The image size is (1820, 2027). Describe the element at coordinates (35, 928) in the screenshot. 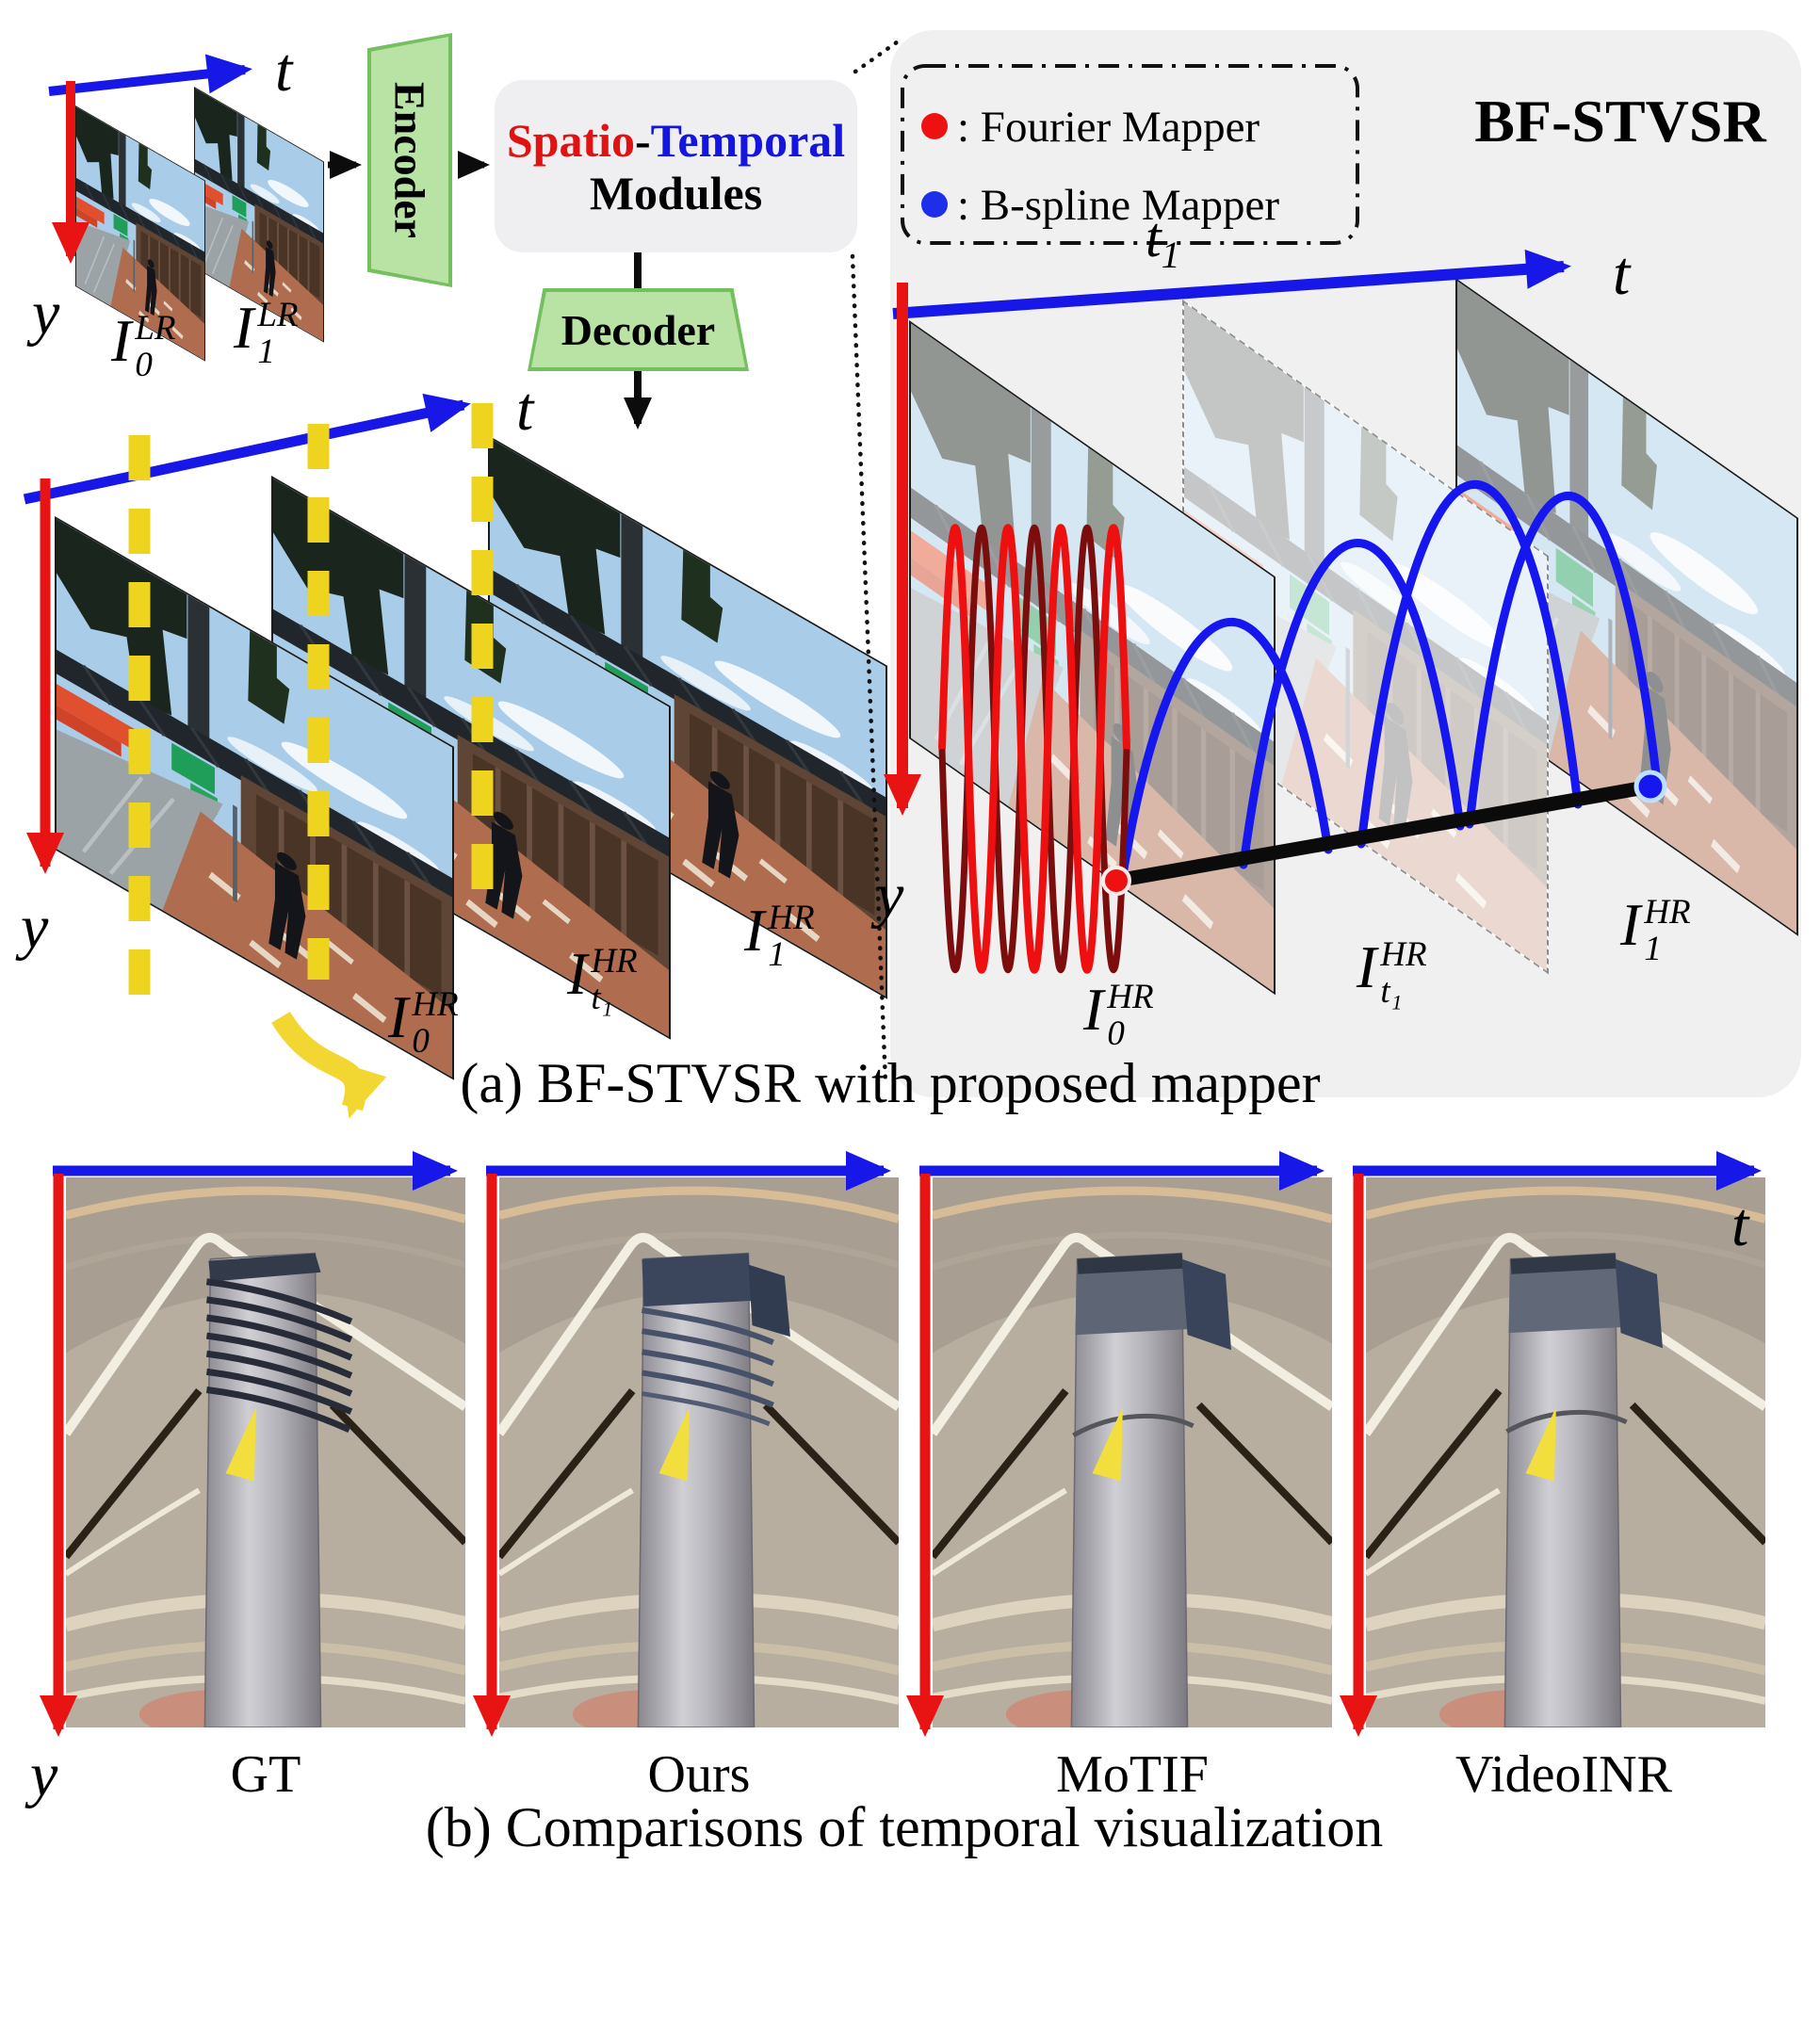

I see `hr-space-axis-label: y` at that location.